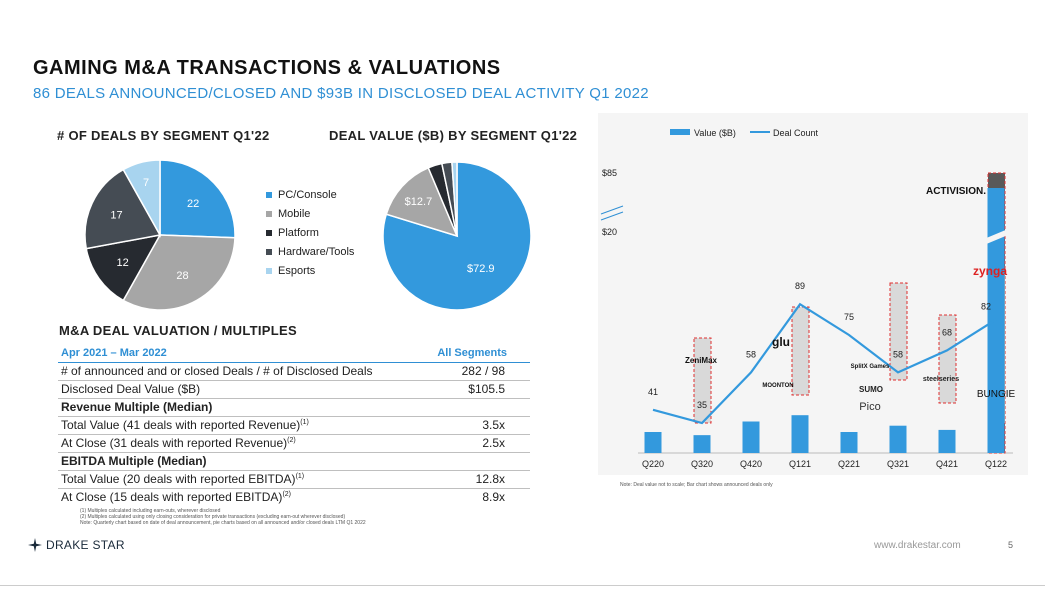 The height and width of the screenshot is (590, 1045). What do you see at coordinates (310, 251) in the screenshot?
I see `legend-item-hardware-tools: Hardware/Tools` at bounding box center [310, 251].